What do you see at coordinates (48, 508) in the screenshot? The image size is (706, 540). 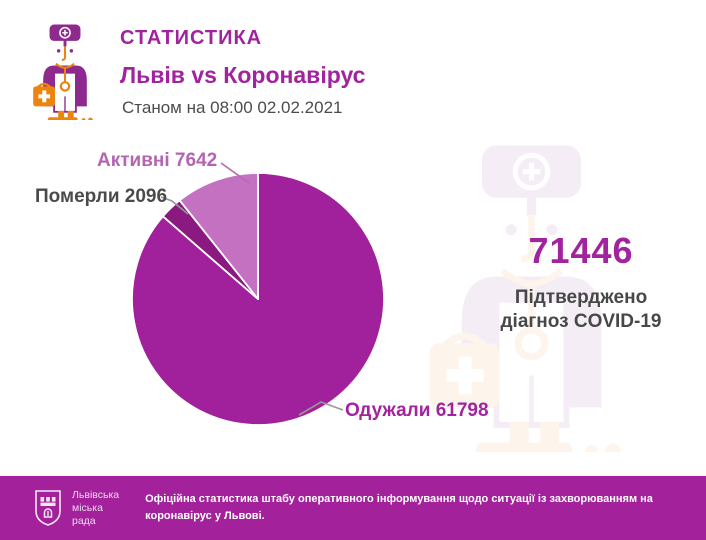 I see `lviv-city-council-crest-icon` at bounding box center [48, 508].